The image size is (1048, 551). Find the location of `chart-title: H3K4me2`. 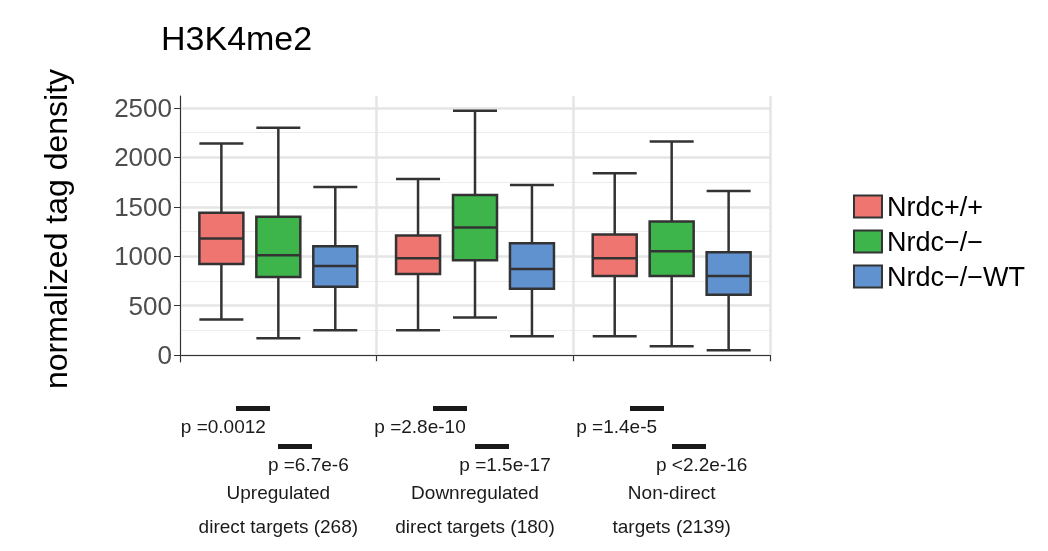

chart-title: H3K4me2 is located at coordinates (237, 38).